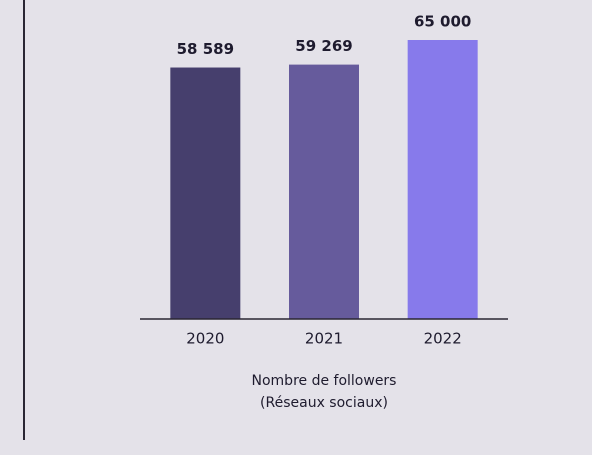 Image resolution: width=592 pixels, height=455 pixels. What do you see at coordinates (324, 403) in the screenshot?
I see `axis-title: (Réseaux sociaux)` at bounding box center [324, 403].